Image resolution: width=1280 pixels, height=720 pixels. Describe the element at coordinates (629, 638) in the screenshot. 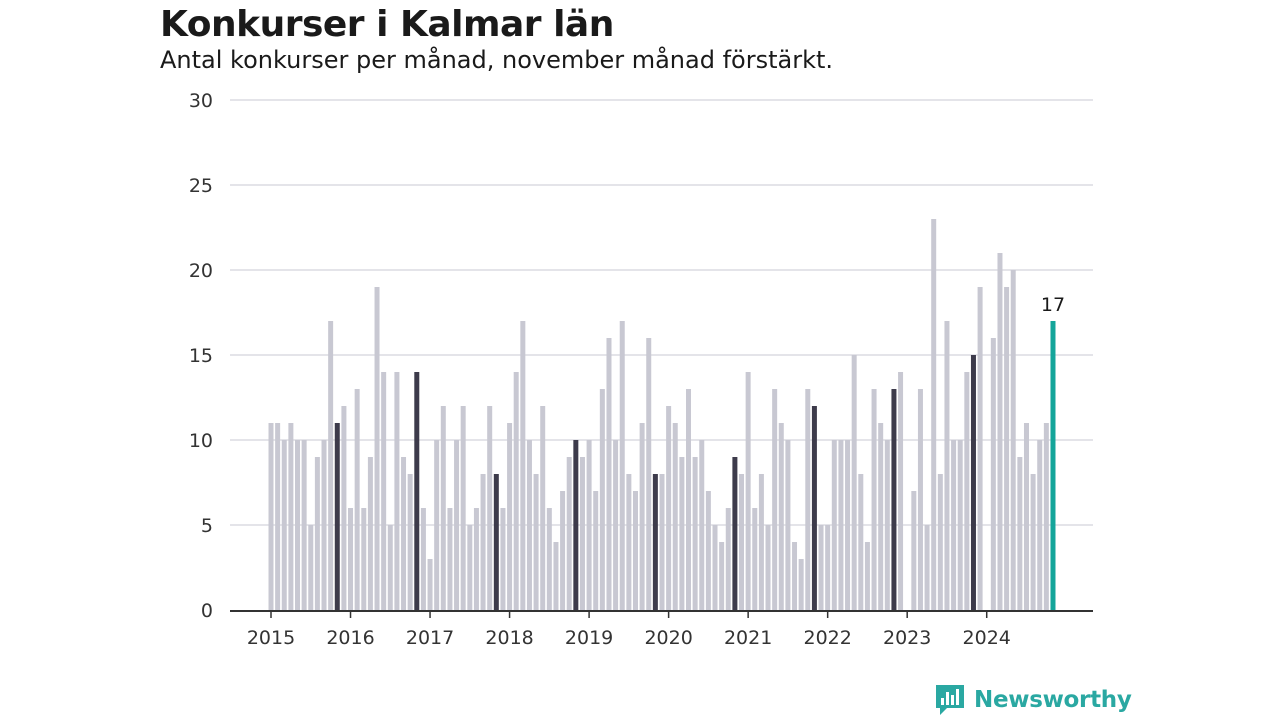

I see `x-axis-labels: 2015 2016 2017 2018 2019 2020 2021 2022 2023 2024` at that location.